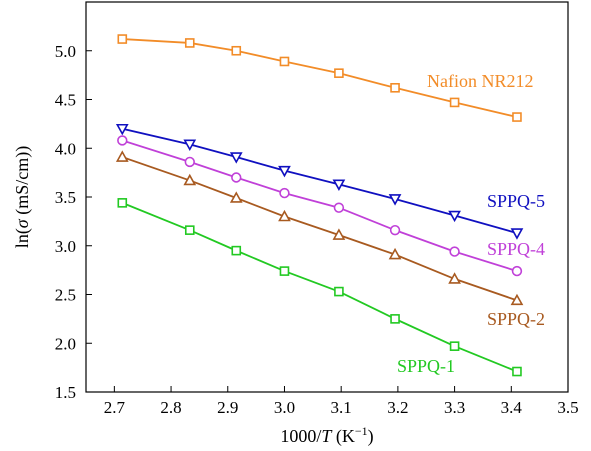  I want to click on x-tick-label: 3.1, so click(341, 407).